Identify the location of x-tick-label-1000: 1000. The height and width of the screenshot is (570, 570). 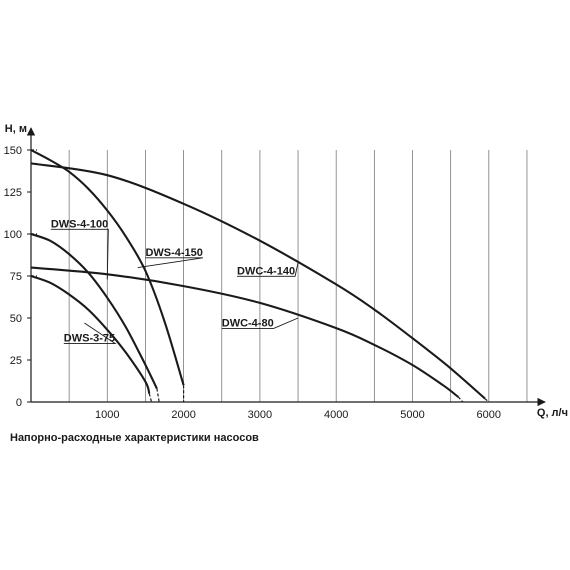
(107, 414).